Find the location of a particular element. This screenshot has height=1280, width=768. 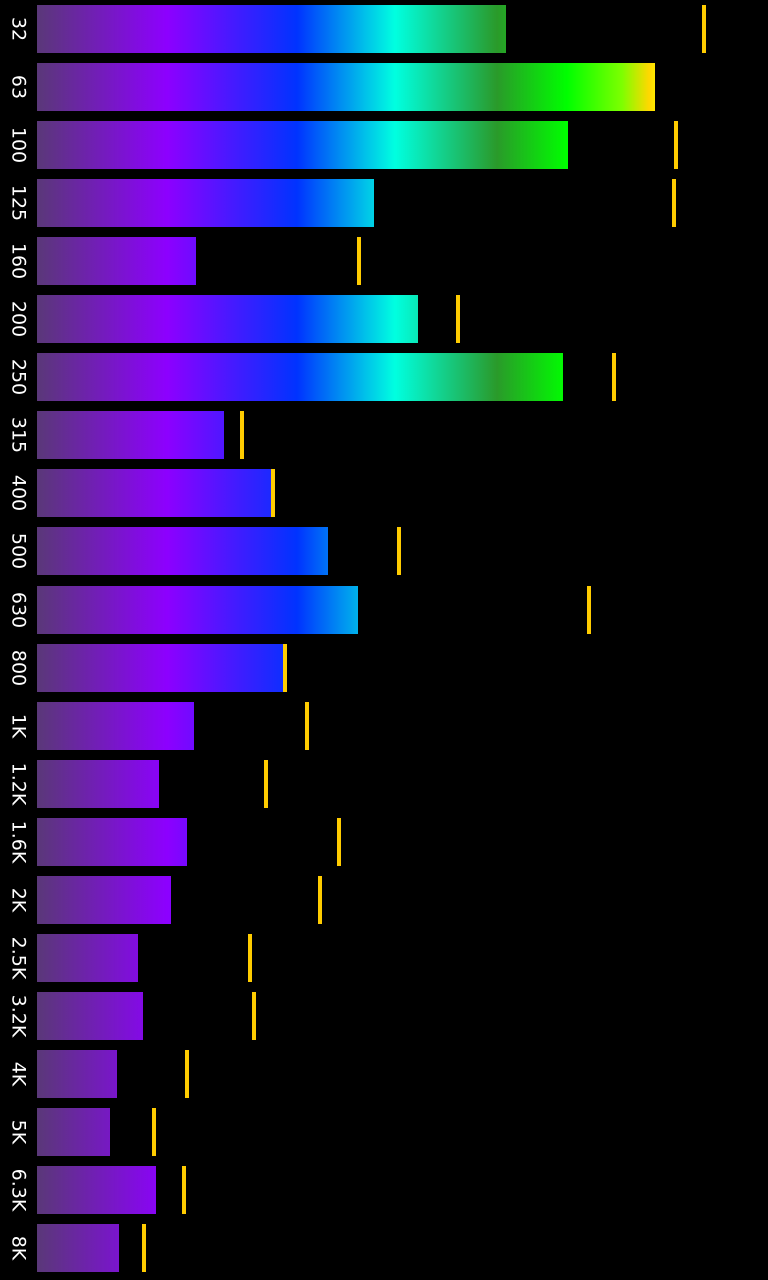

band-row: 200 is located at coordinates (384, 319).